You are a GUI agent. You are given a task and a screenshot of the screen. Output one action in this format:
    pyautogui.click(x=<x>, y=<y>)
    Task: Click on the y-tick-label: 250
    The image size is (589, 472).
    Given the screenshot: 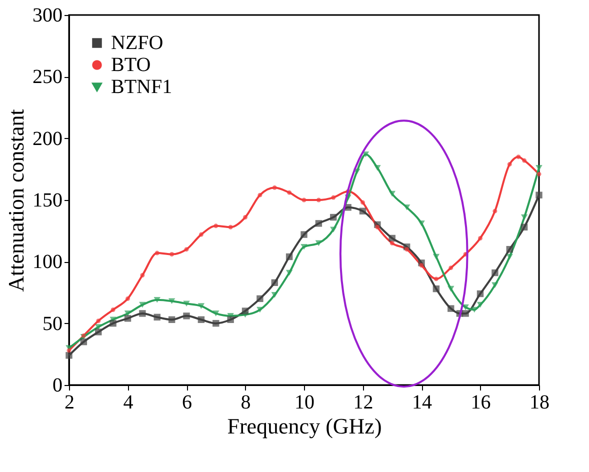 What is the action you would take?
    pyautogui.click(x=47, y=77)
    